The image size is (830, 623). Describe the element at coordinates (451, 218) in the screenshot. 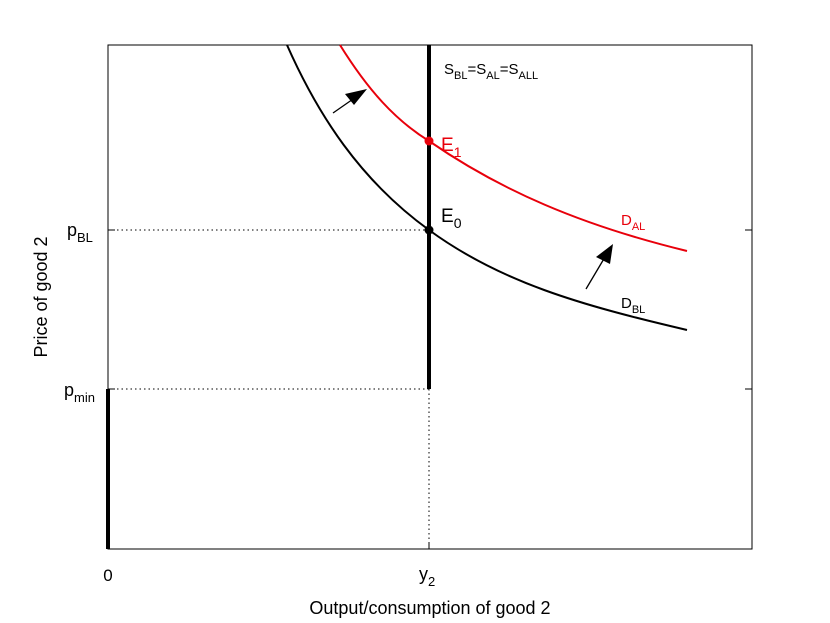

I see `eq-label-original: E0` at that location.